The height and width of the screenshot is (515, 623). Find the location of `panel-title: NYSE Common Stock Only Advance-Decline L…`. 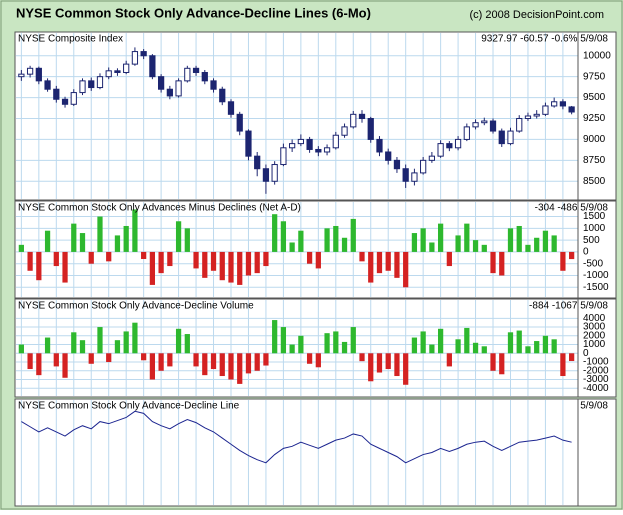

panel-title: NYSE Common Stock Only Advance-Decline L… is located at coordinates (129, 406).